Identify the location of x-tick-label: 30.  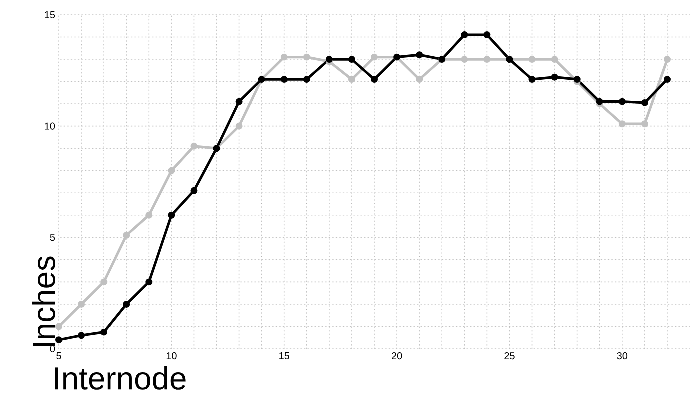
(622, 356).